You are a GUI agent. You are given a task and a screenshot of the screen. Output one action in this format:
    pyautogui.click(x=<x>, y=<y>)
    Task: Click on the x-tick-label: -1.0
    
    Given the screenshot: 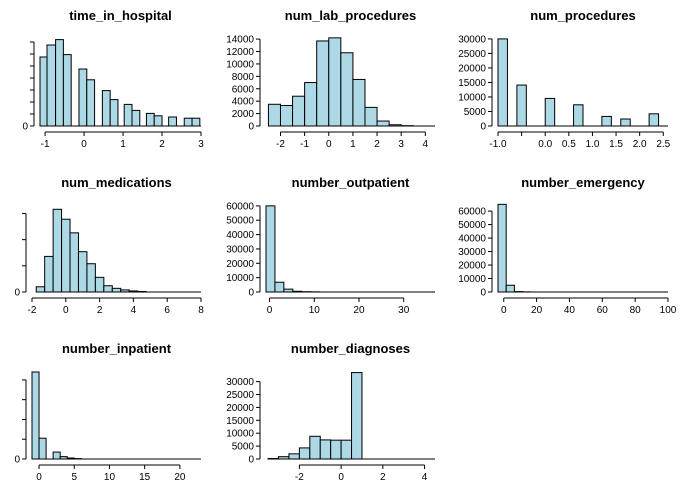 What is the action you would take?
    pyautogui.click(x=498, y=144)
    